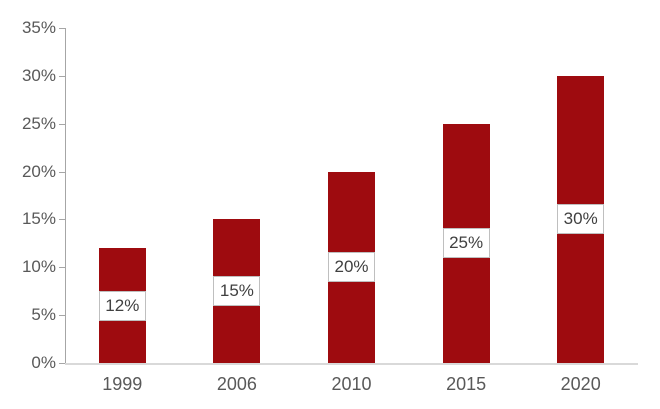  What do you see at coordinates (122, 305) in the screenshot?
I see `bar-value-label-1999: 12%` at bounding box center [122, 305].